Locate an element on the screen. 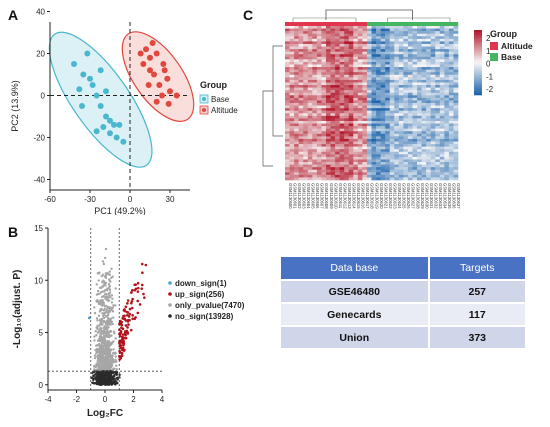 The image size is (550, 427). column-label: GSM1130611 is located at coordinates (340, 196).